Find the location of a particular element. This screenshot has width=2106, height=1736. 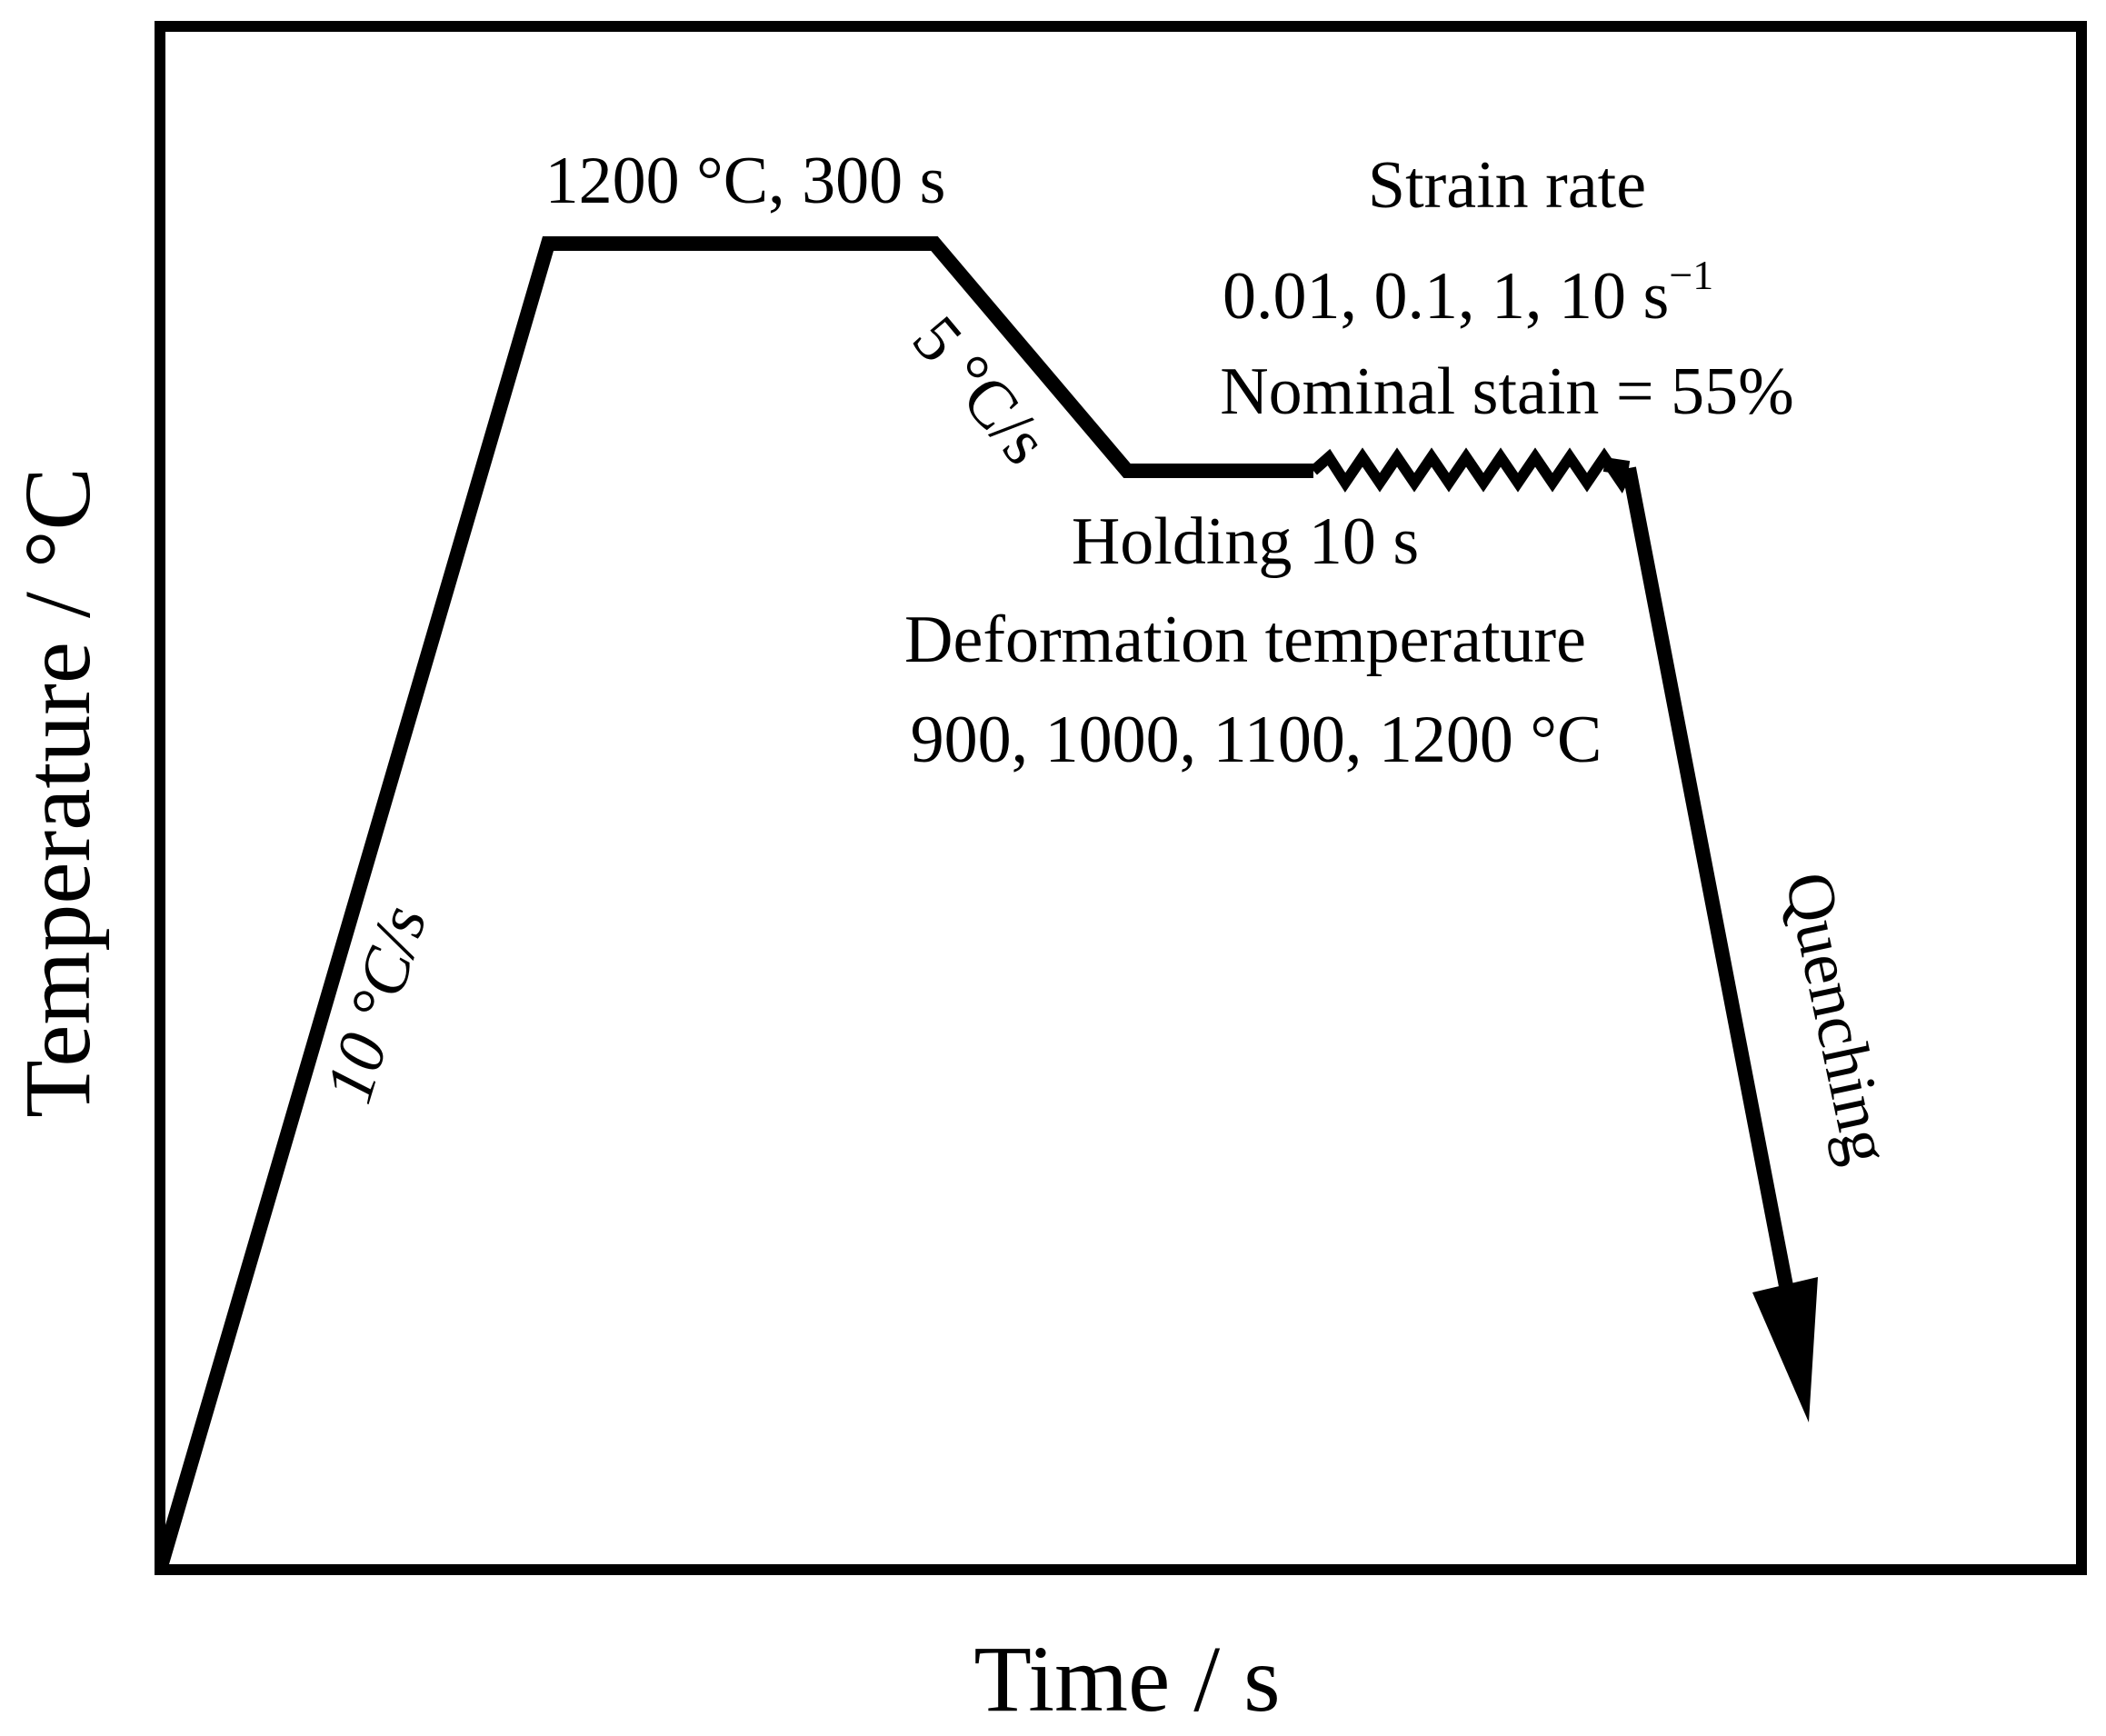

strain-rates-values: 0.01, 0.1, 1, 10 s is located at coordinates (1446, 296).